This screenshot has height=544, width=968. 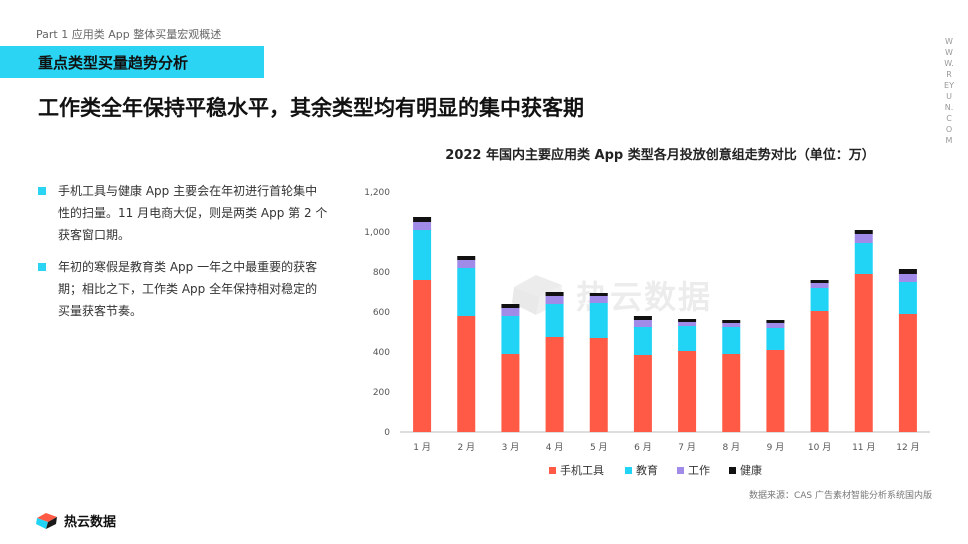 What do you see at coordinates (381, 353) in the screenshot?
I see `y-tick-label: 400` at bounding box center [381, 353].